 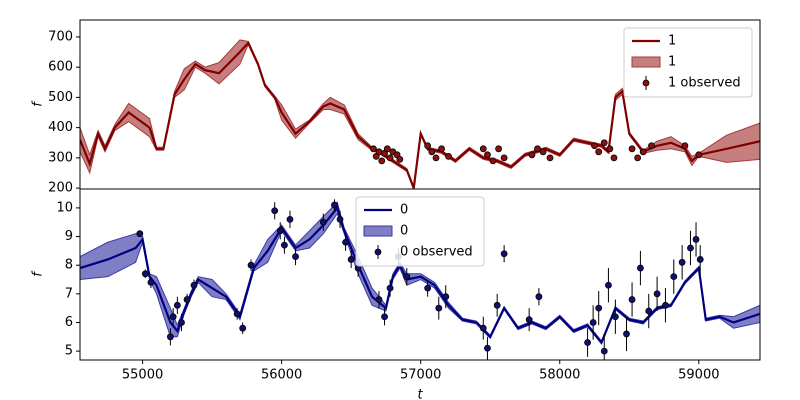 I want to click on y-tick-label: 6, so click(x=69, y=322).